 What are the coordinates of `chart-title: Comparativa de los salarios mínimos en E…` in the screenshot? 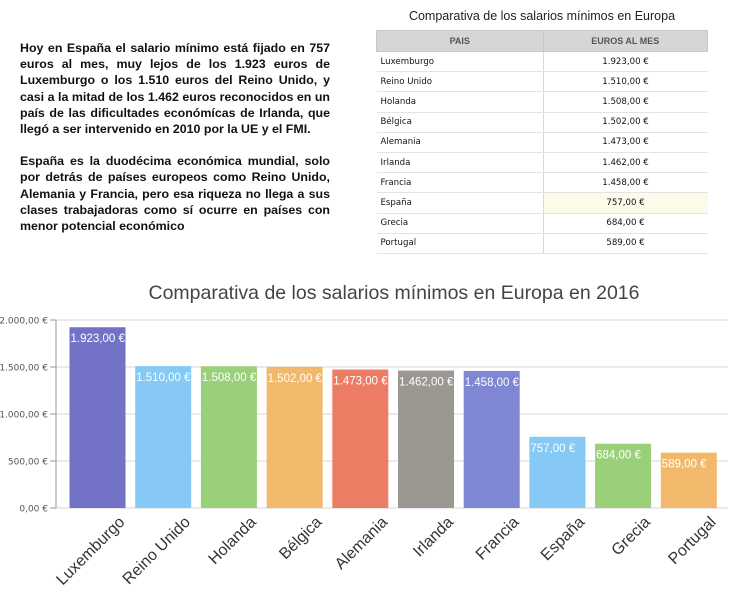 It's located at (393, 293).